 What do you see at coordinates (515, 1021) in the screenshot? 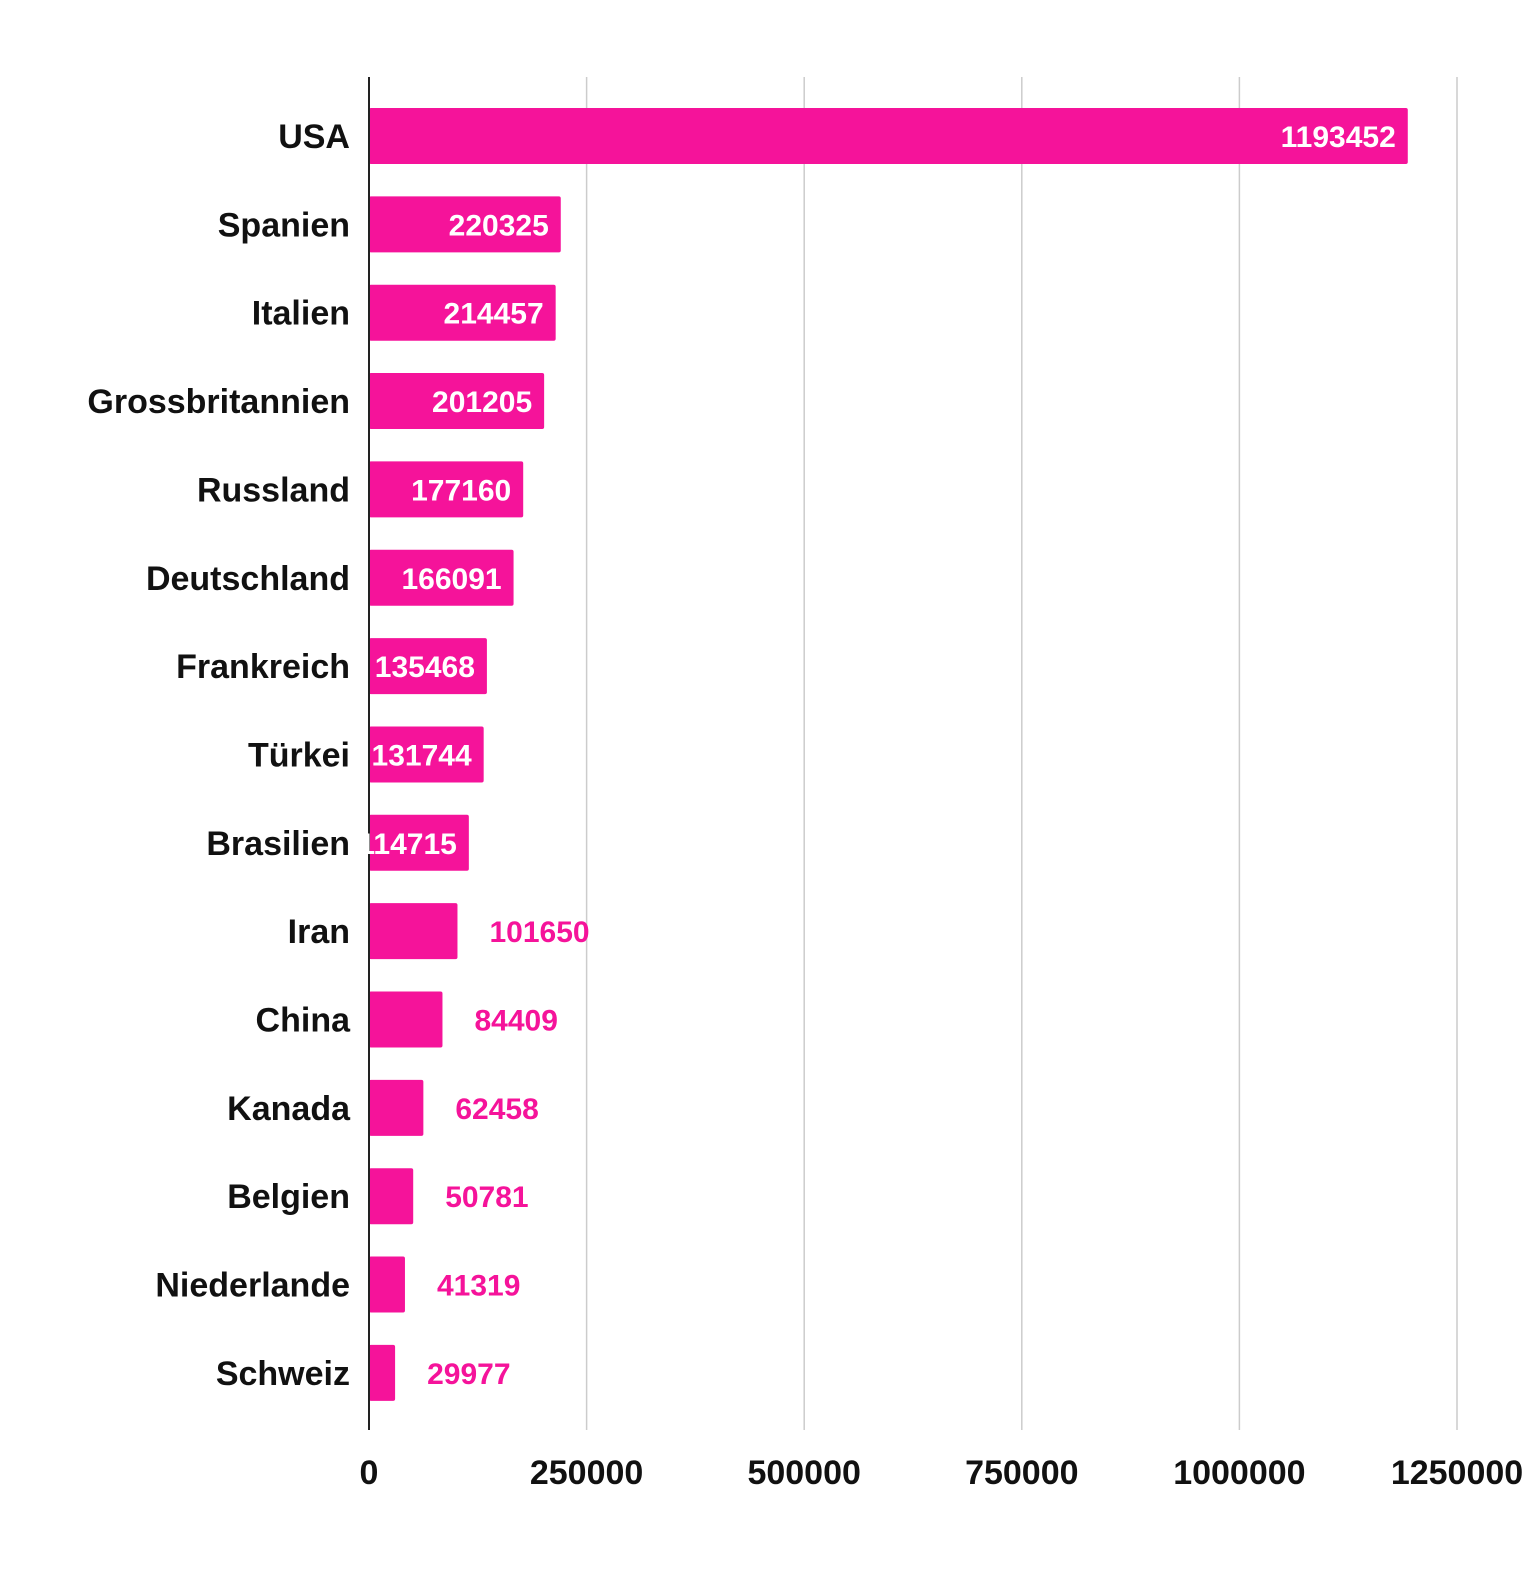
I see `data-label: 84409` at bounding box center [515, 1021].